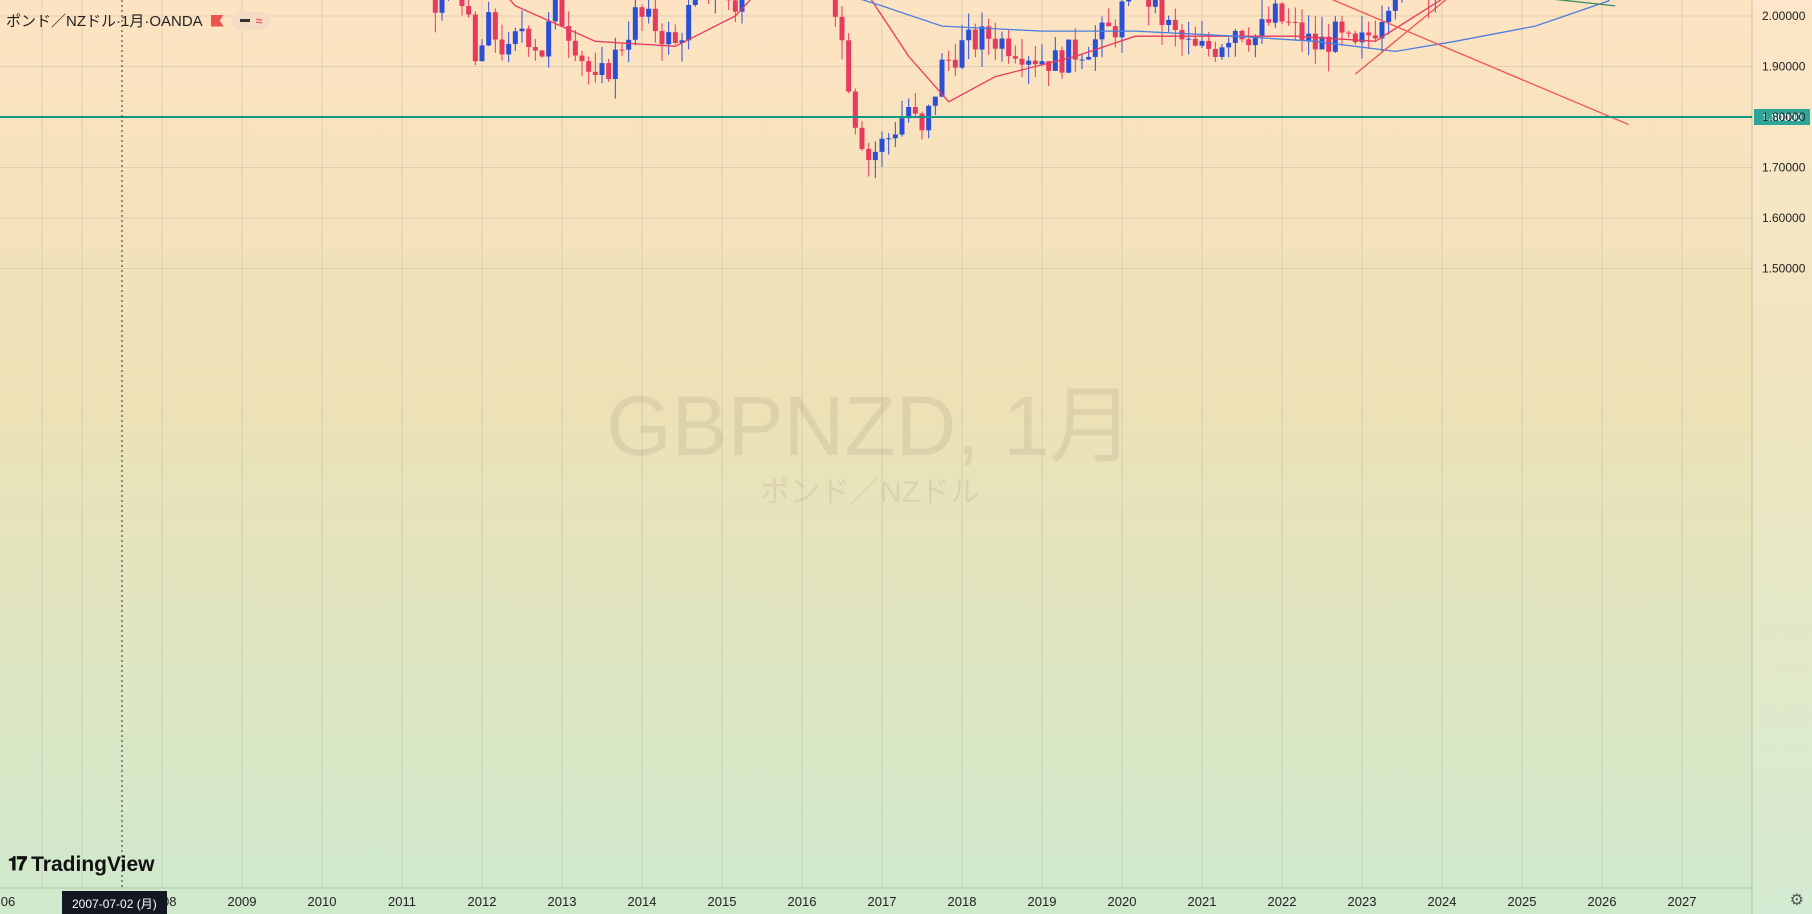 The height and width of the screenshot is (914, 1812). What do you see at coordinates (114, 902) in the screenshot?
I see `crosshair-date-label: 2007-07-02 (月)` at bounding box center [114, 902].